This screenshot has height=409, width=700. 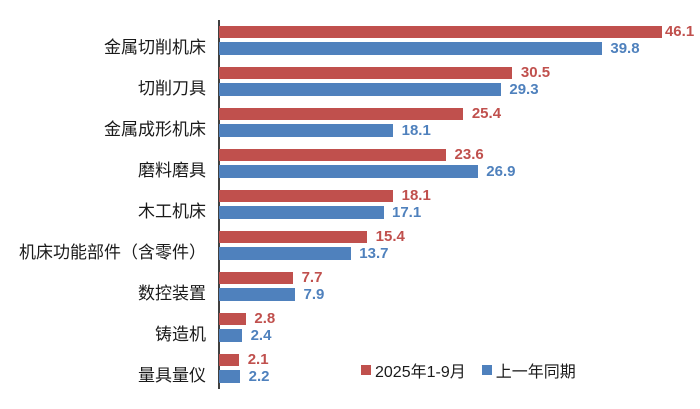 I want to click on value-label-series-0: 30.5, so click(x=535, y=72).